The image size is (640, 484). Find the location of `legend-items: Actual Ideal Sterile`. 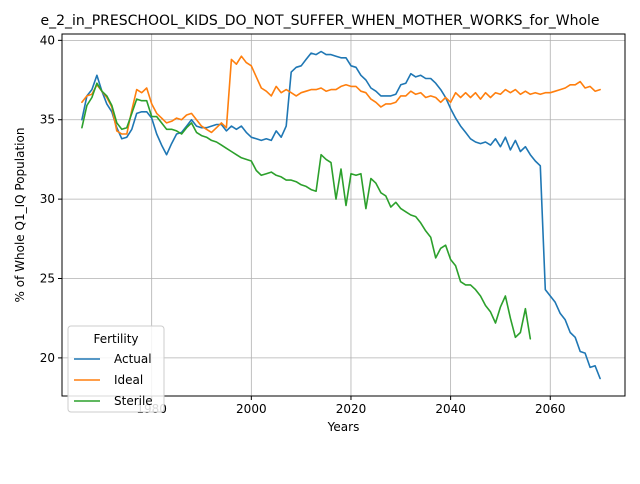

legend-items: Actual Ideal Sterile is located at coordinates (113, 380).